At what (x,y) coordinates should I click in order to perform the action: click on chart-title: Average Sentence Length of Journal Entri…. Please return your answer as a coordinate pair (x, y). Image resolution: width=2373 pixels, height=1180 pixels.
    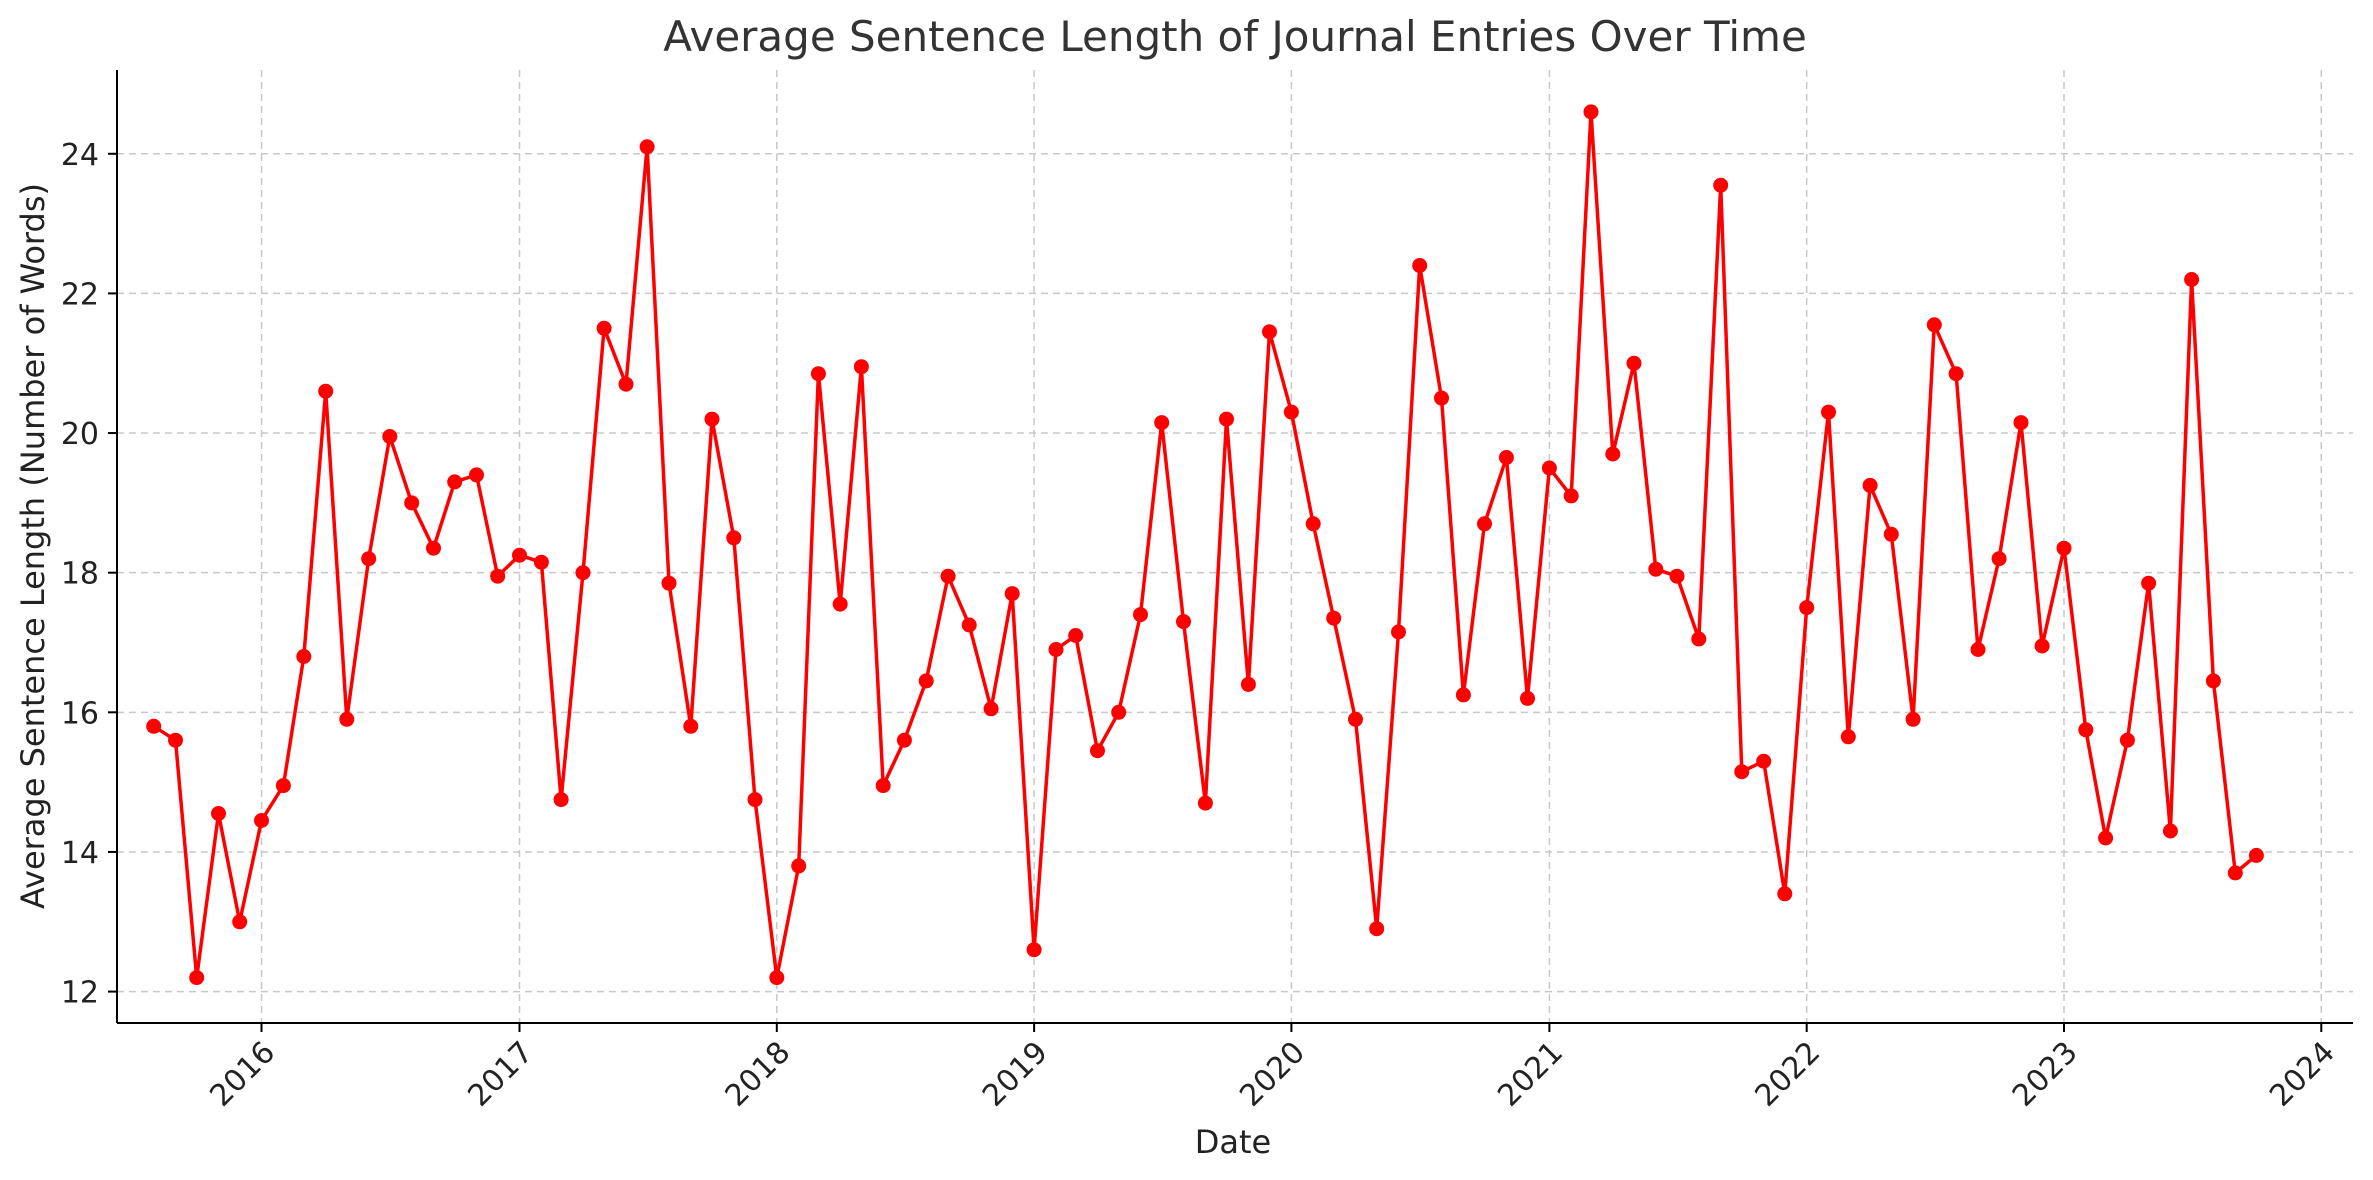
    Looking at the image, I should click on (1235, 36).